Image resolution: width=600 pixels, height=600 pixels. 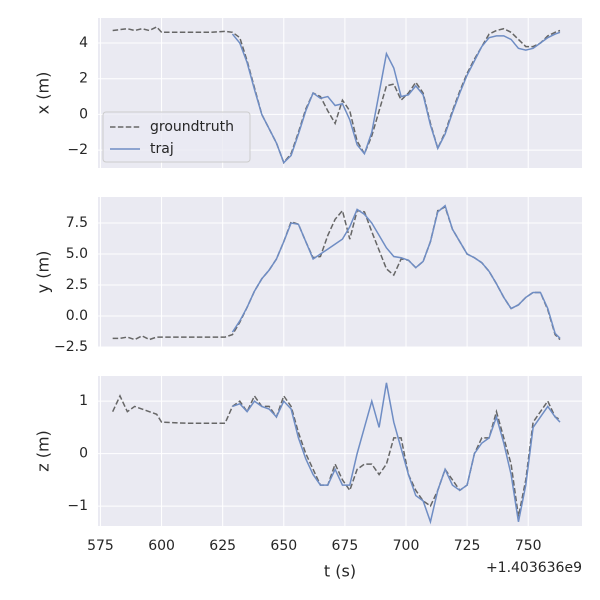 I want to click on x-tick-label: 600, so click(x=161, y=546).